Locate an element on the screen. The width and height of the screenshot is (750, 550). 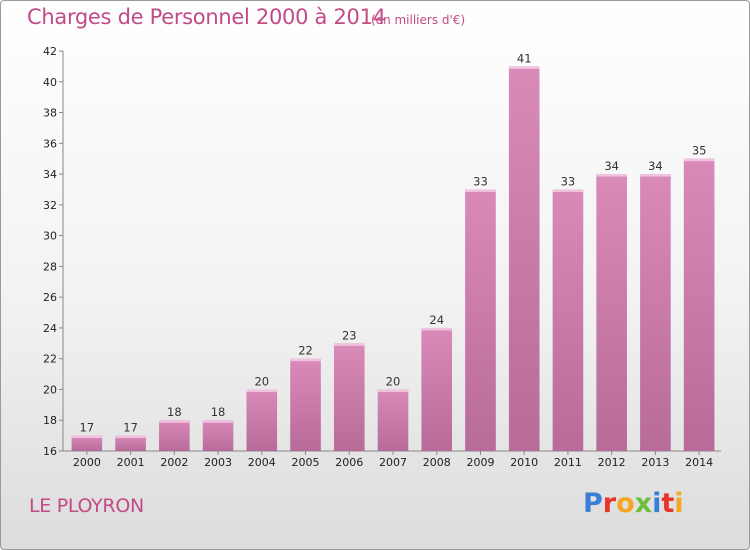
y-tick-label: 40 is located at coordinates (50, 82).